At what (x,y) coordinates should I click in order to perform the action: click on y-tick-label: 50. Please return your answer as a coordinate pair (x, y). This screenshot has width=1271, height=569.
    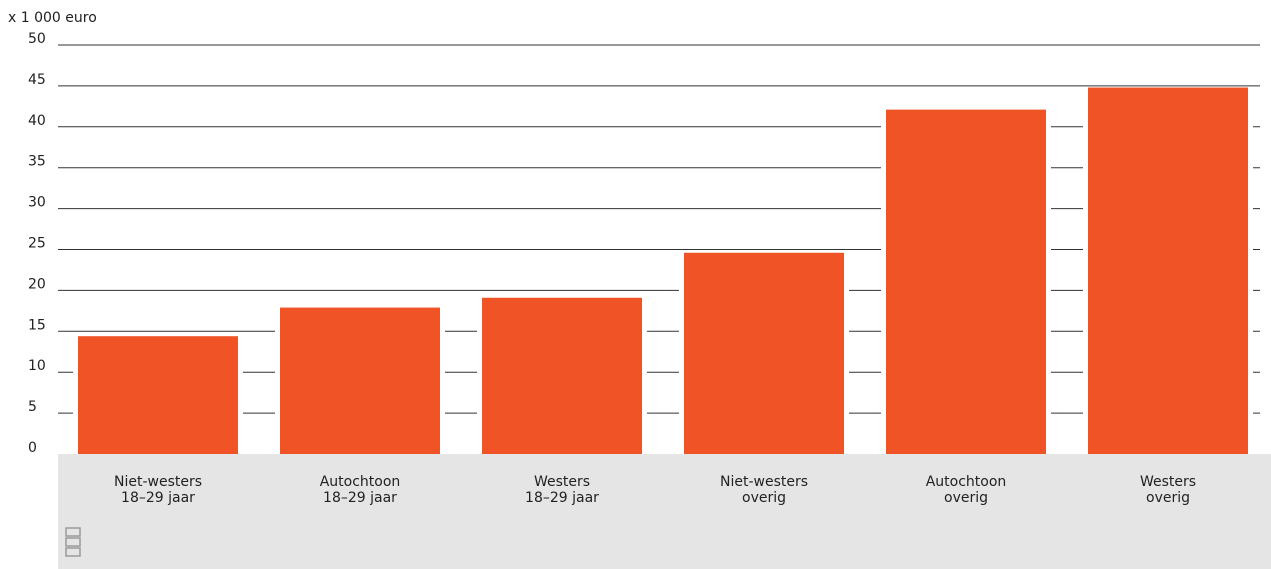
    Looking at the image, I should click on (37, 39).